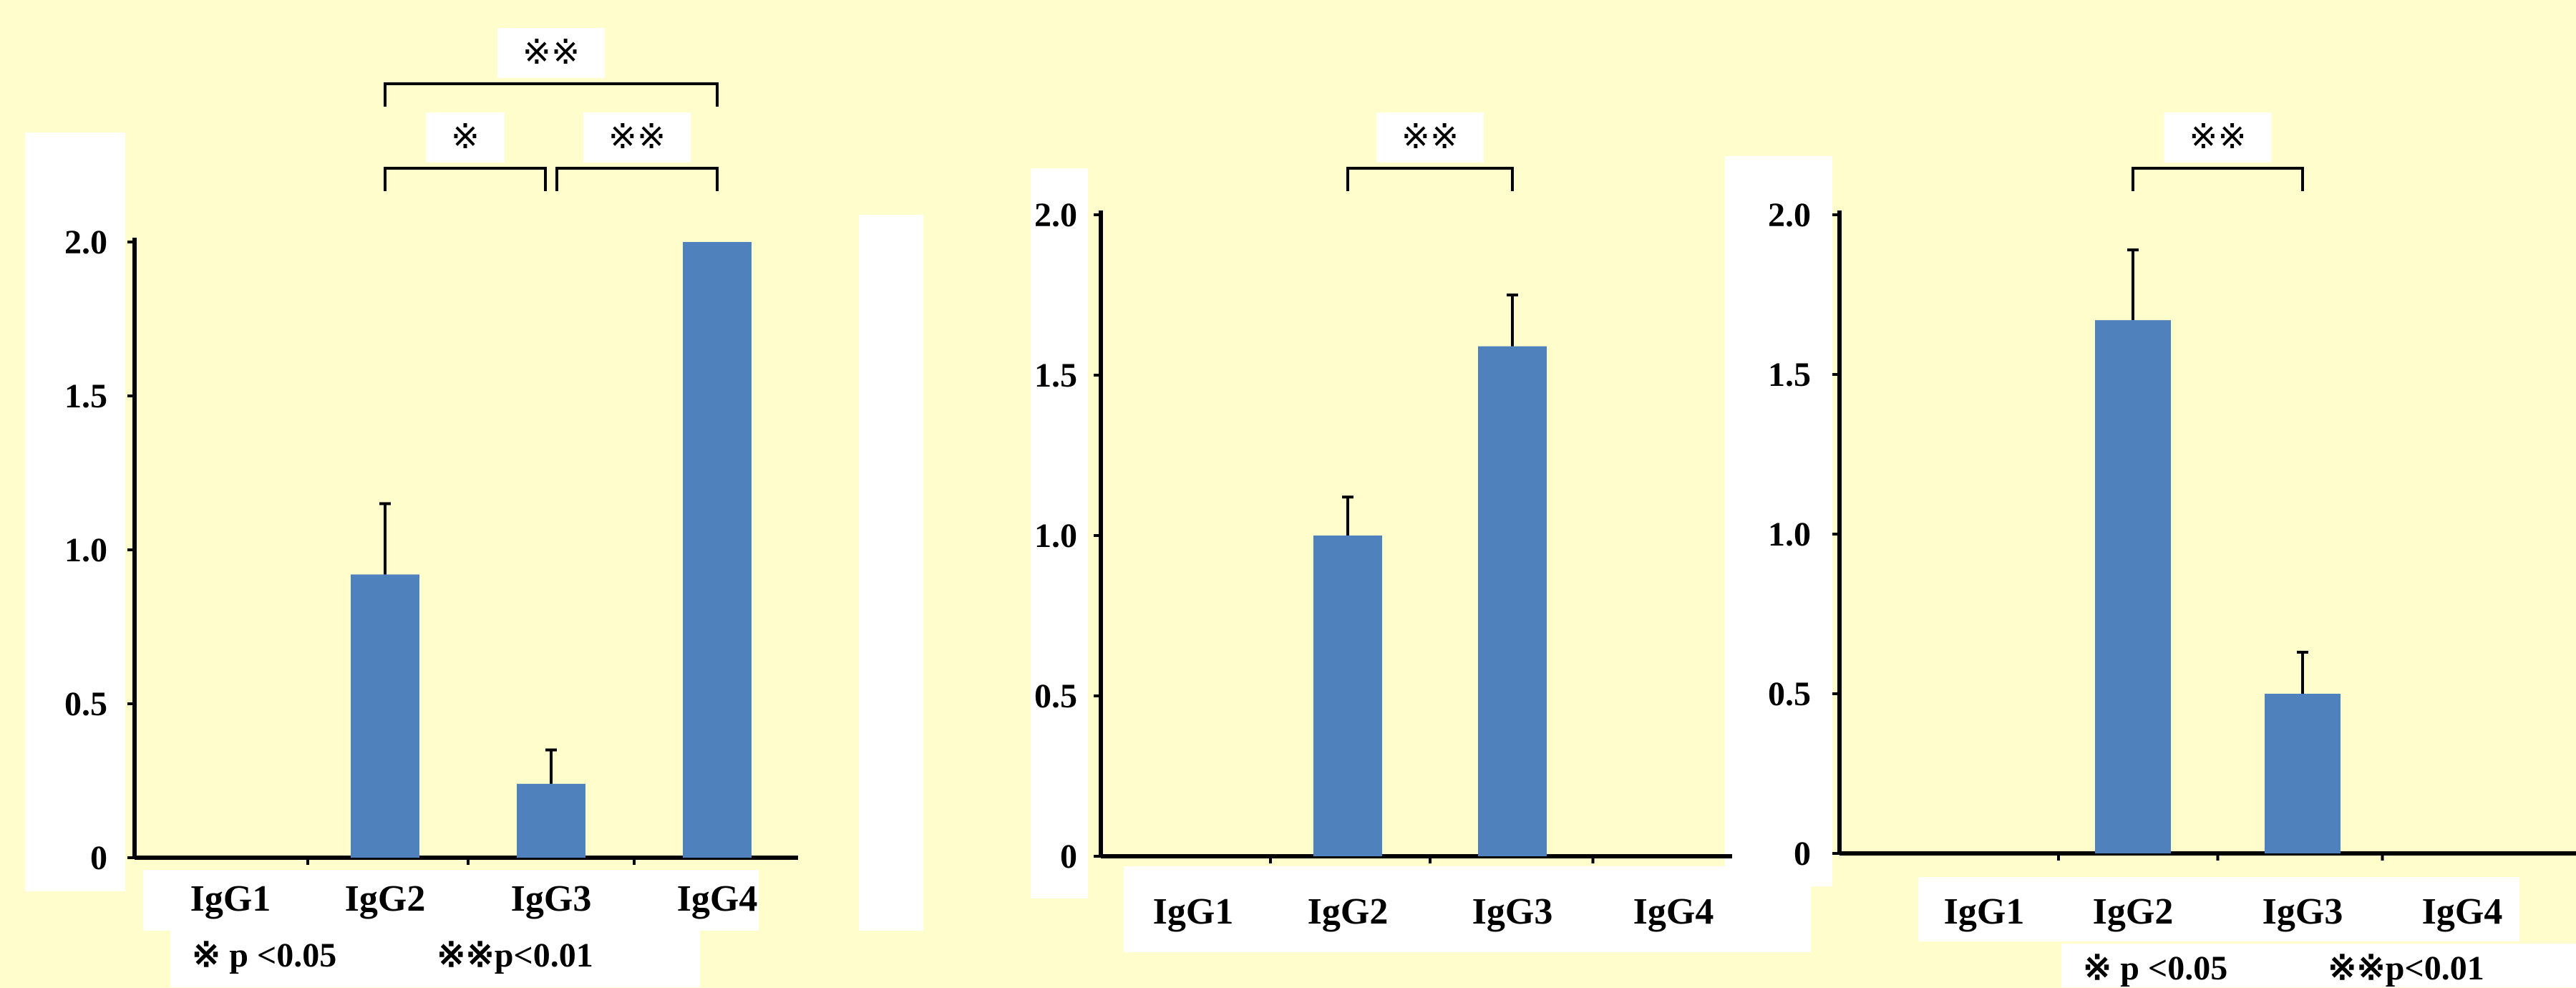  I want to click on significance-legend-3: ※ p <0.05 ※※p<0.01, so click(2318, 966).